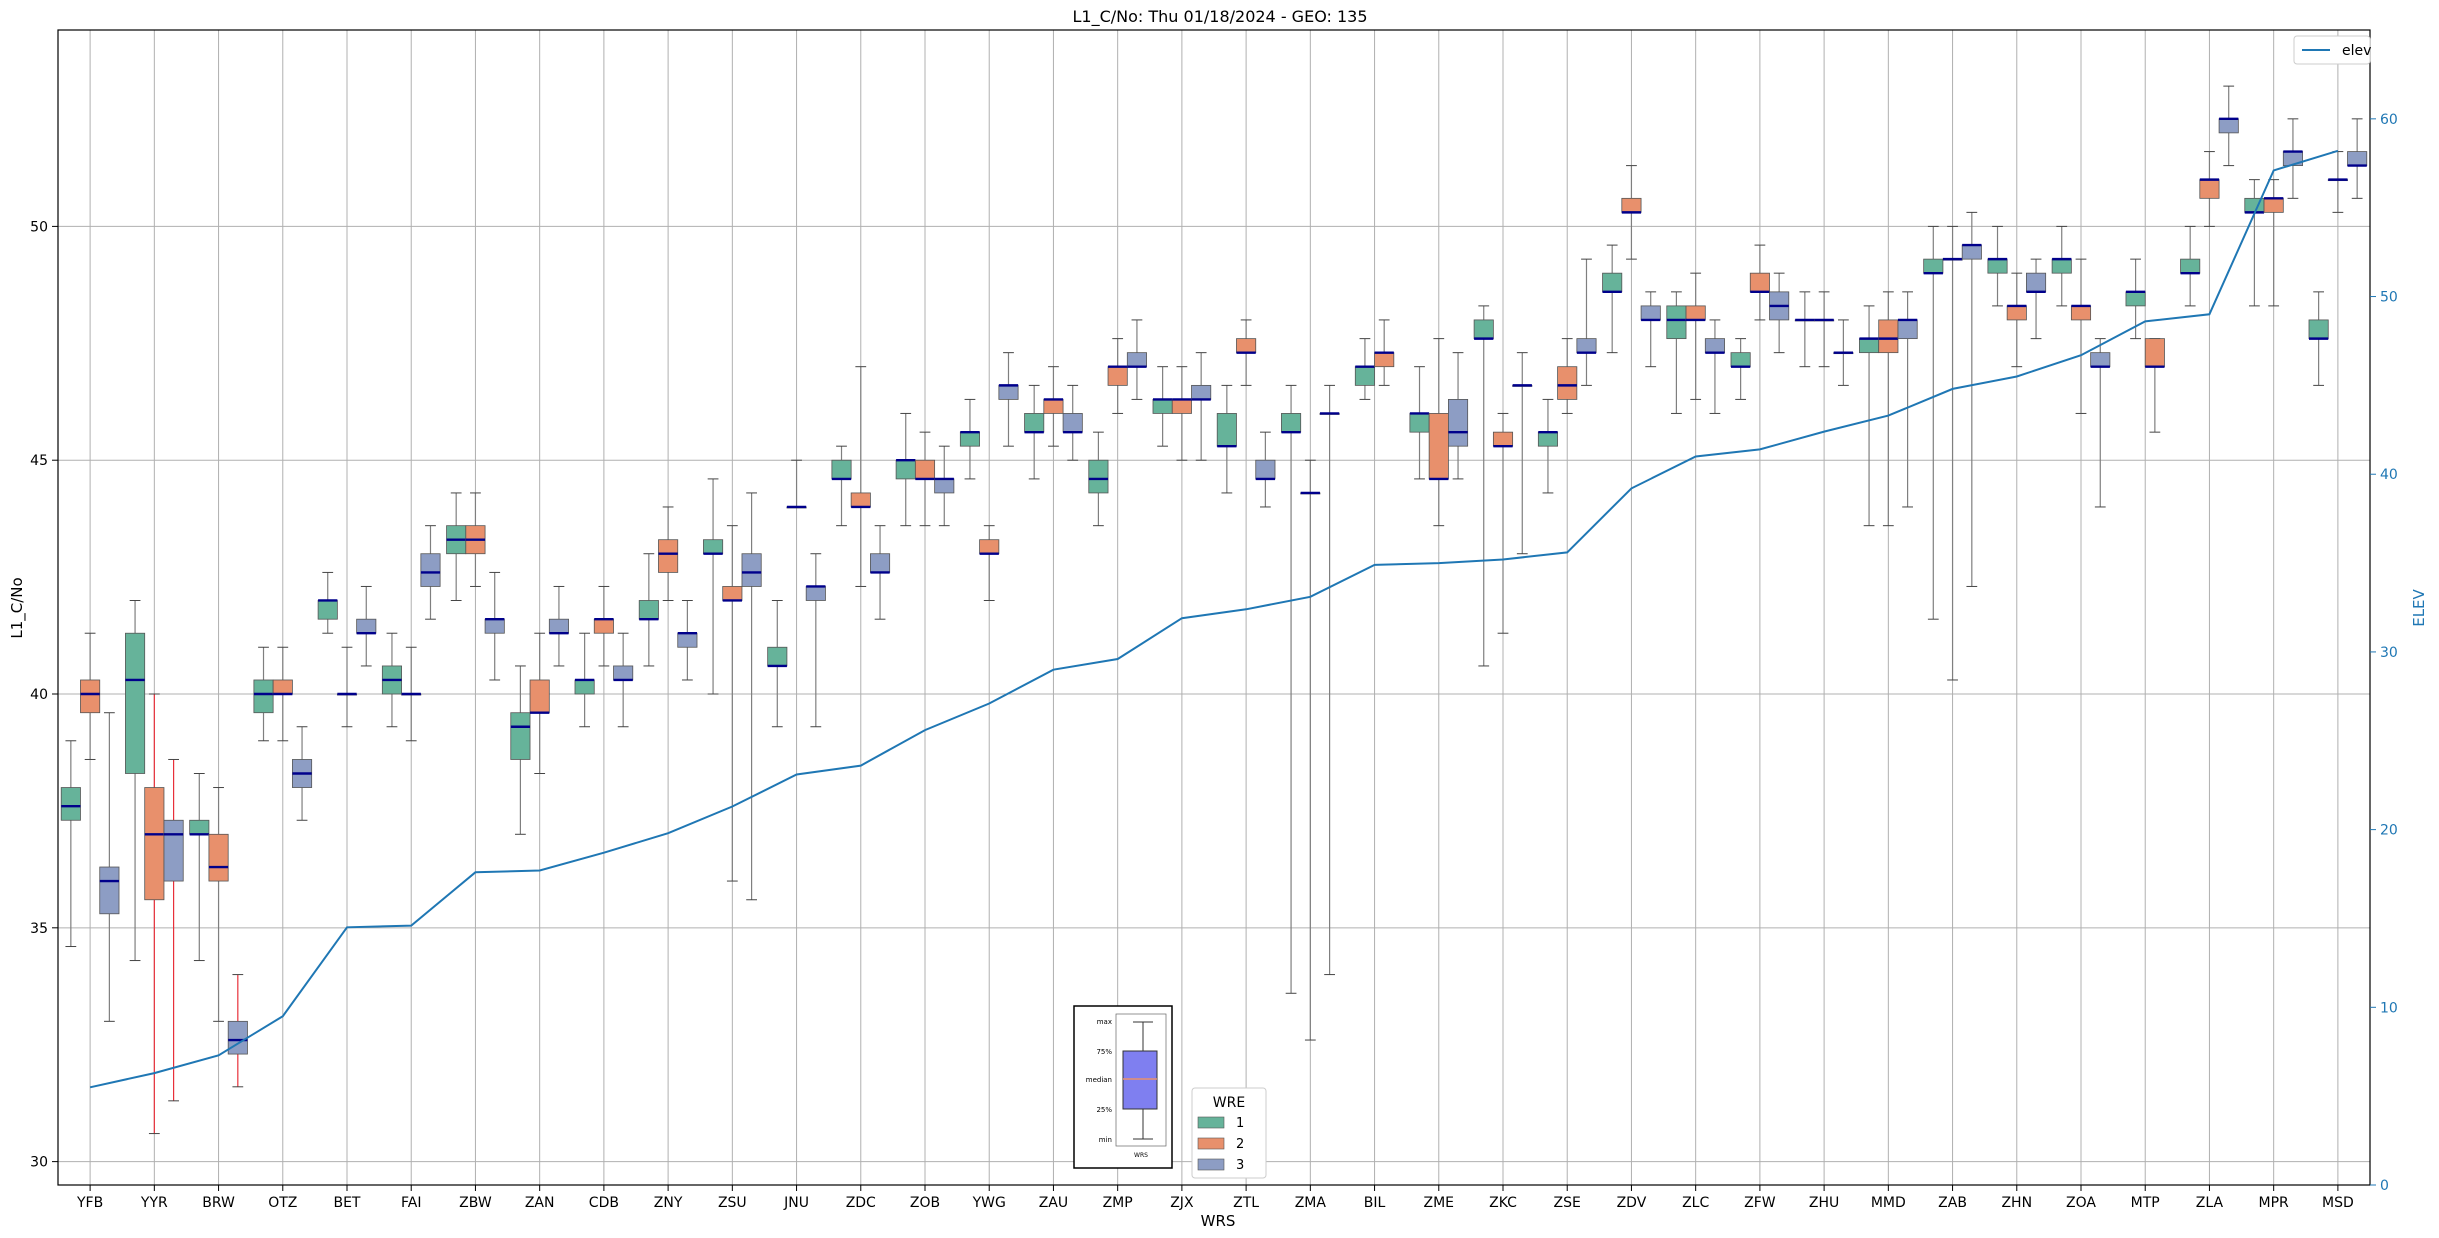  I want to click on chart-title: L1_C/No: Thu 01/18/2024 - GEO: 135, so click(1219, 17).